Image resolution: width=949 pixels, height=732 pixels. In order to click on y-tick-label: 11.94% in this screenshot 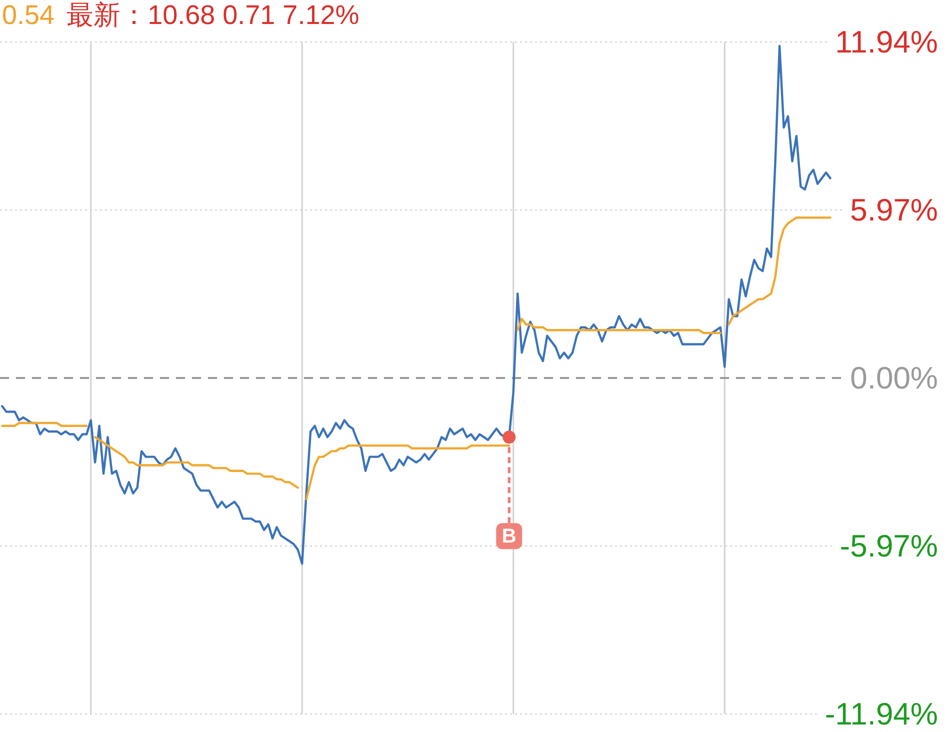, I will do `click(886, 42)`.